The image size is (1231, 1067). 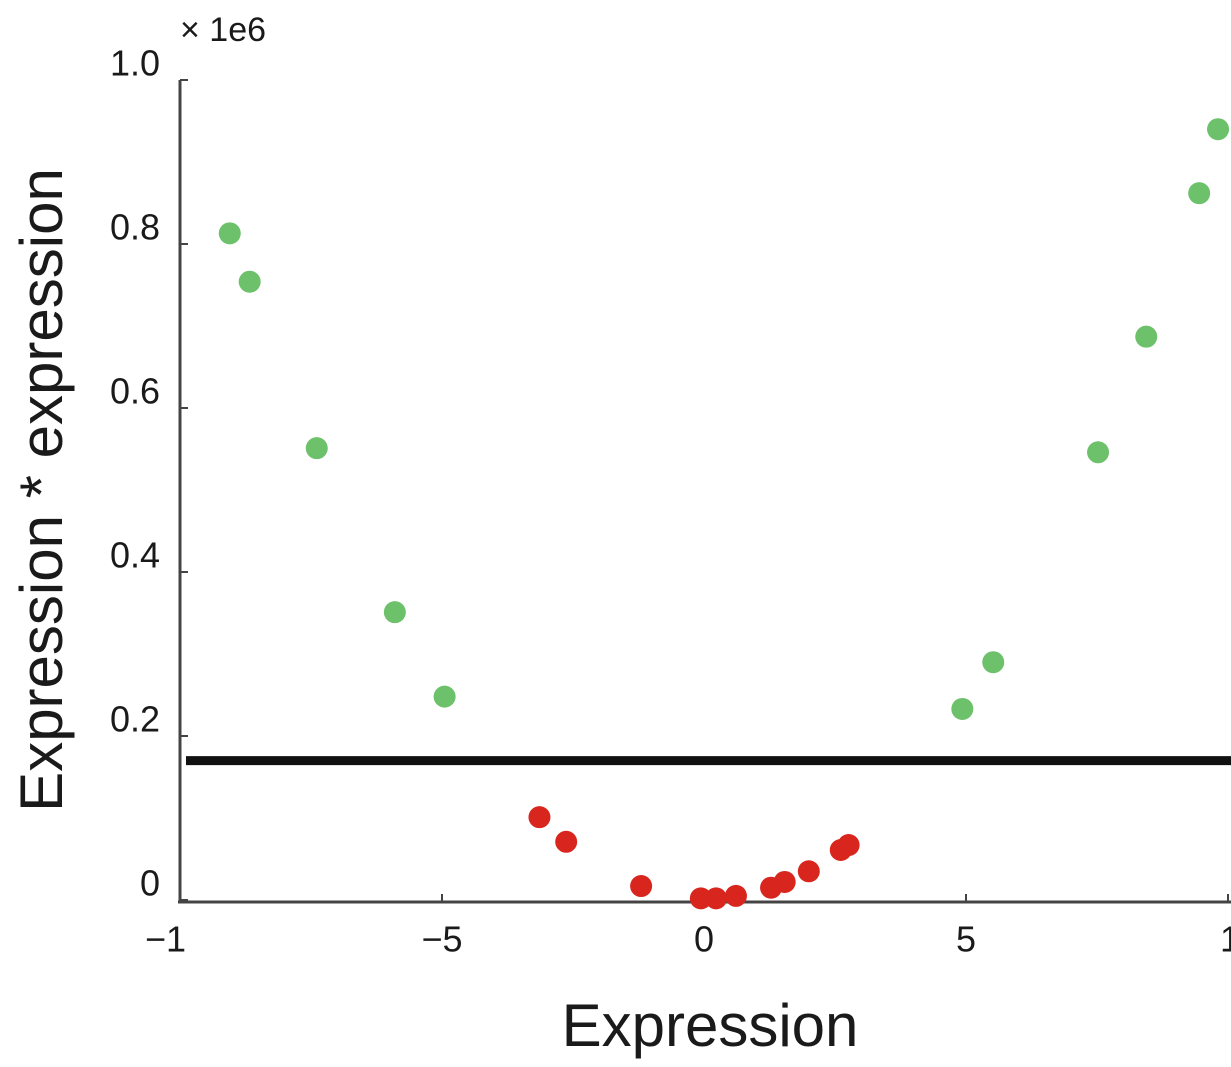 What do you see at coordinates (135, 391) in the screenshot?
I see `y-tick-label: 0.6` at bounding box center [135, 391].